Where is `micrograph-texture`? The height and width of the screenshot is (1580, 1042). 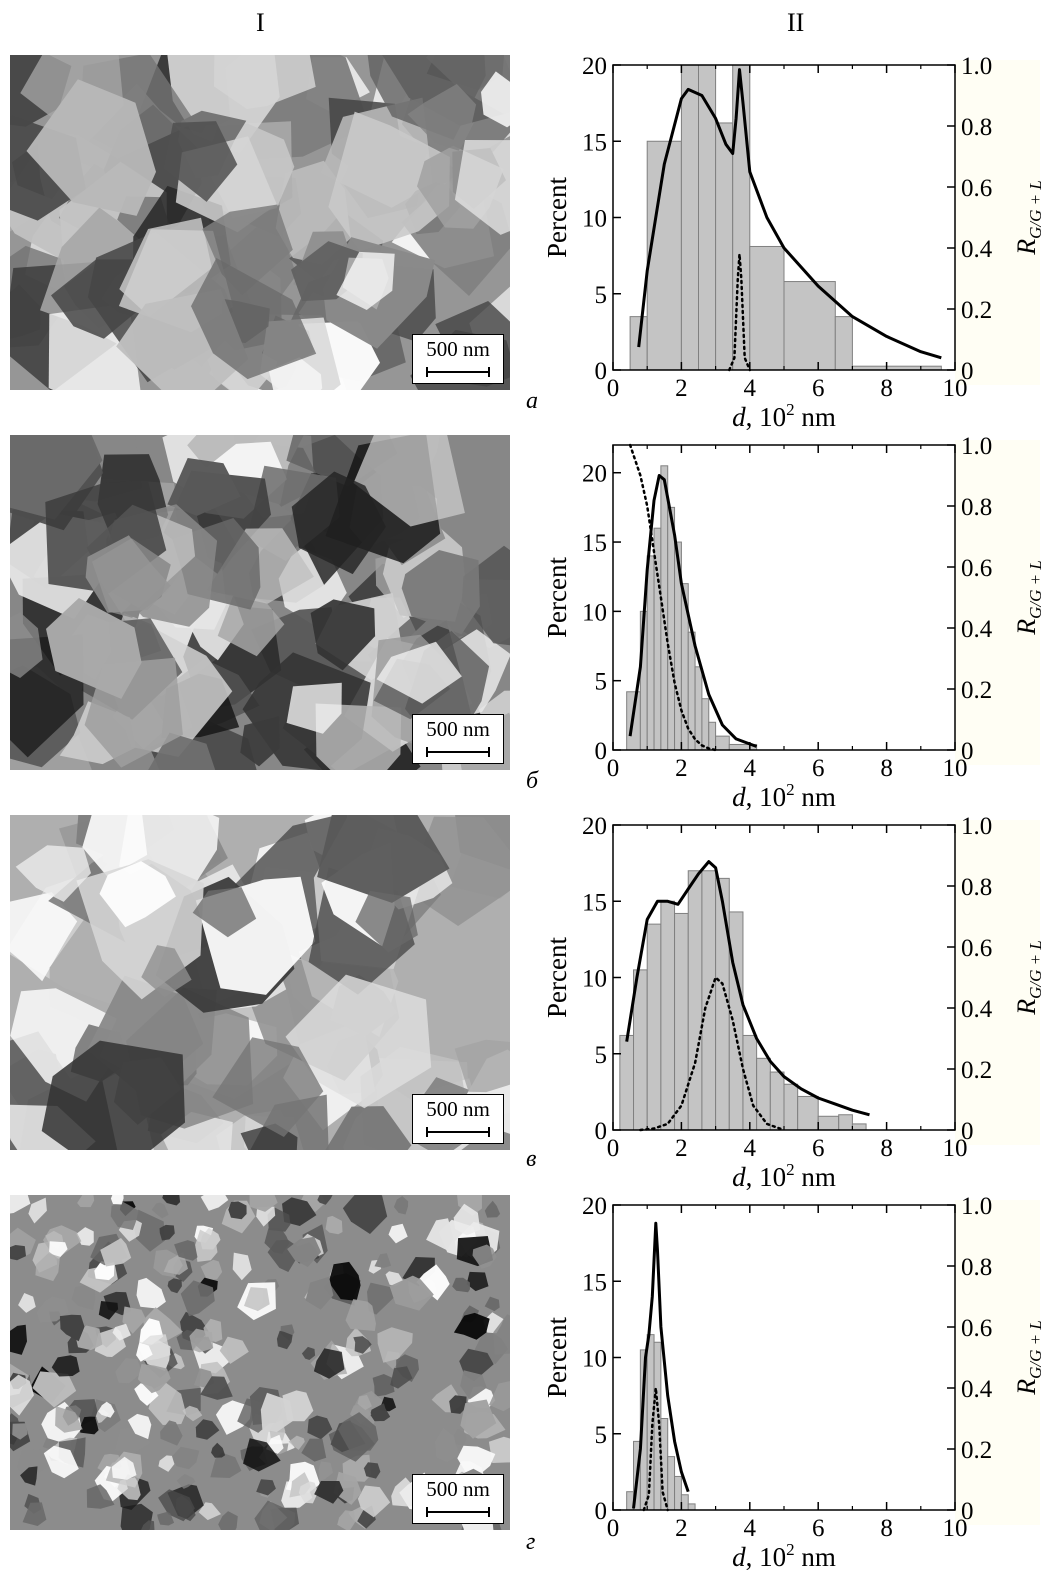 micrograph-texture is located at coordinates (260, 222).